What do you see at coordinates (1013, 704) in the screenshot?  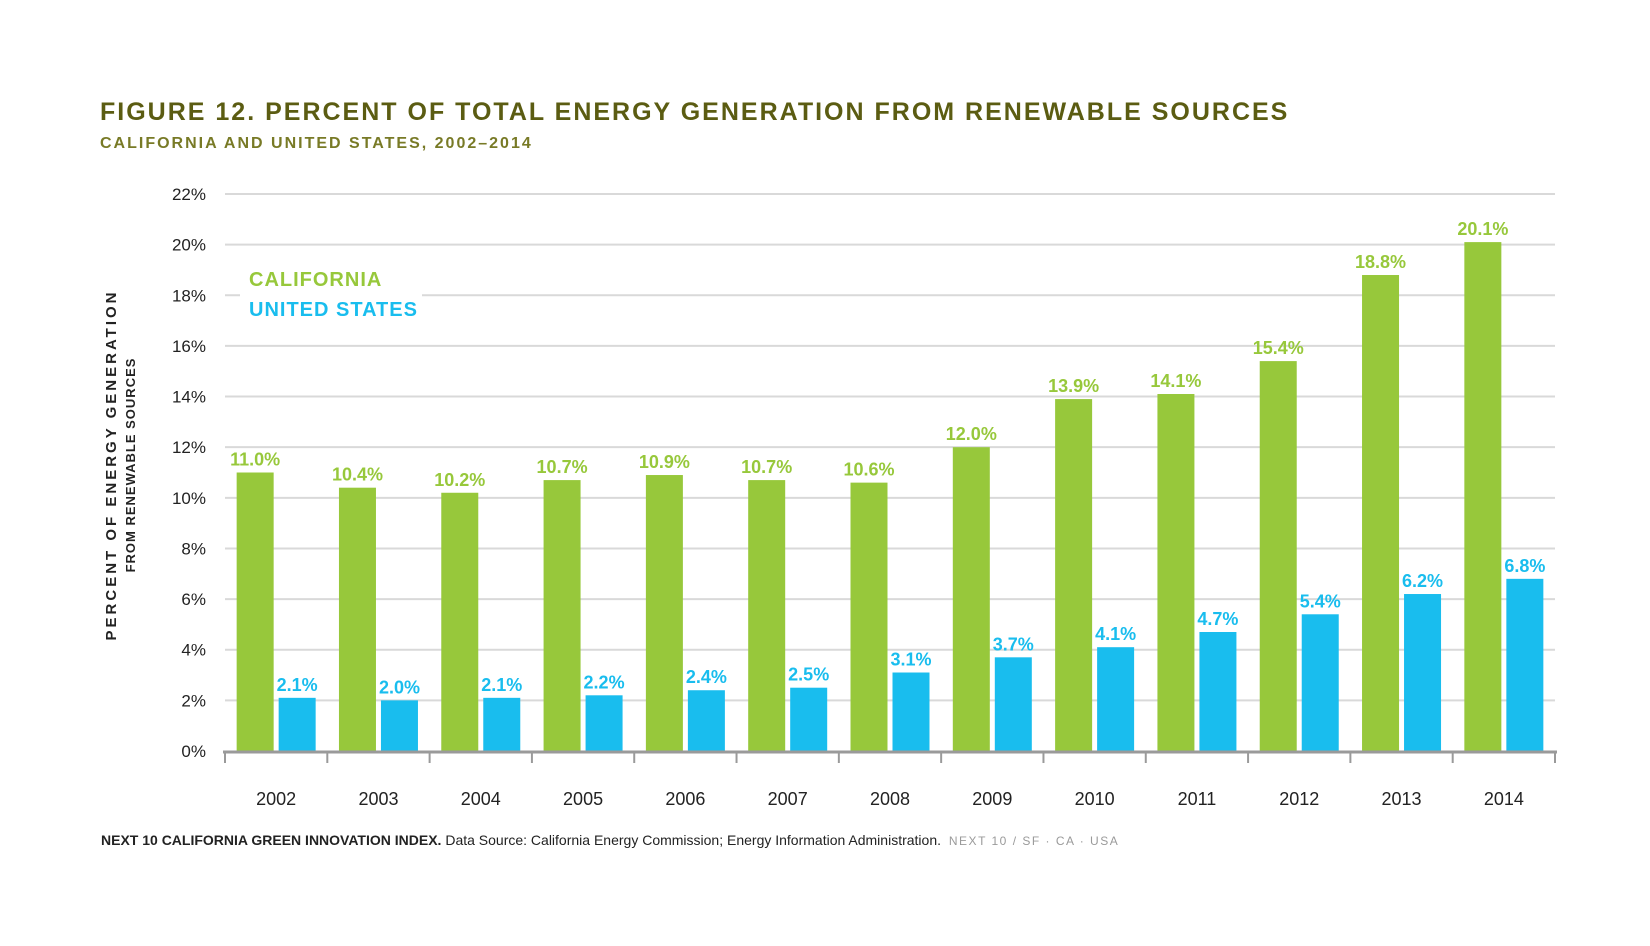 I see `bar-united-states-2009` at bounding box center [1013, 704].